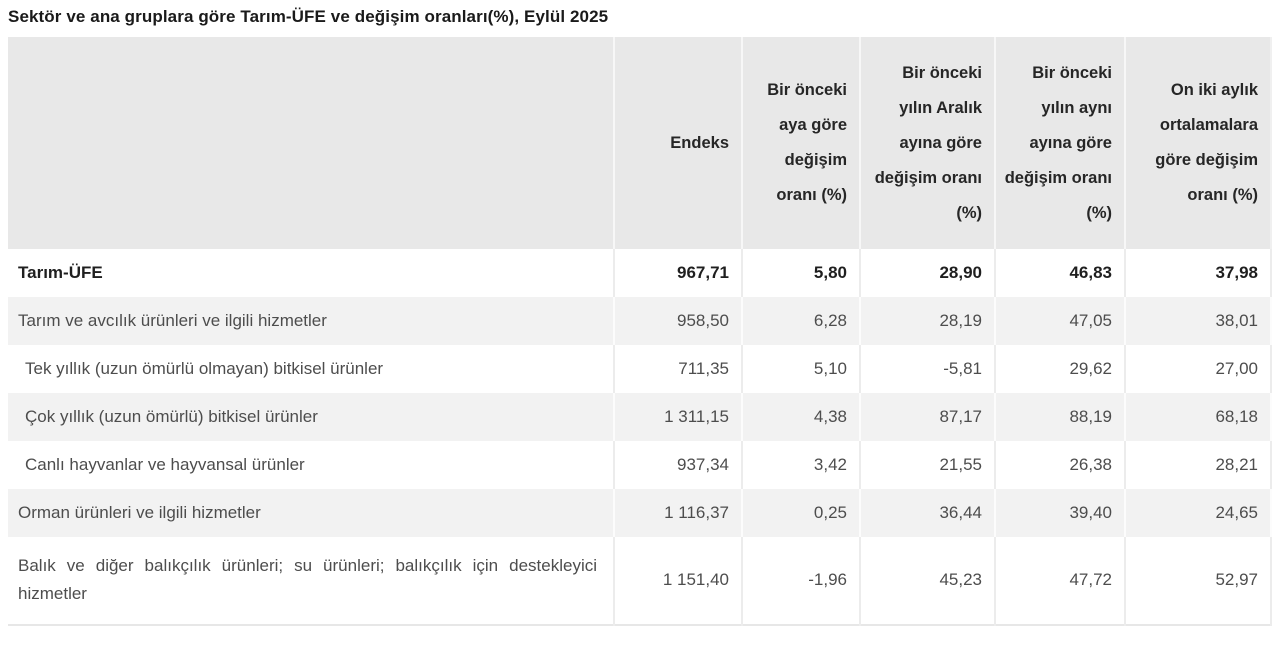 This screenshot has height=649, width=1280. I want to click on endeks-value: 1 116,37, so click(678, 513).